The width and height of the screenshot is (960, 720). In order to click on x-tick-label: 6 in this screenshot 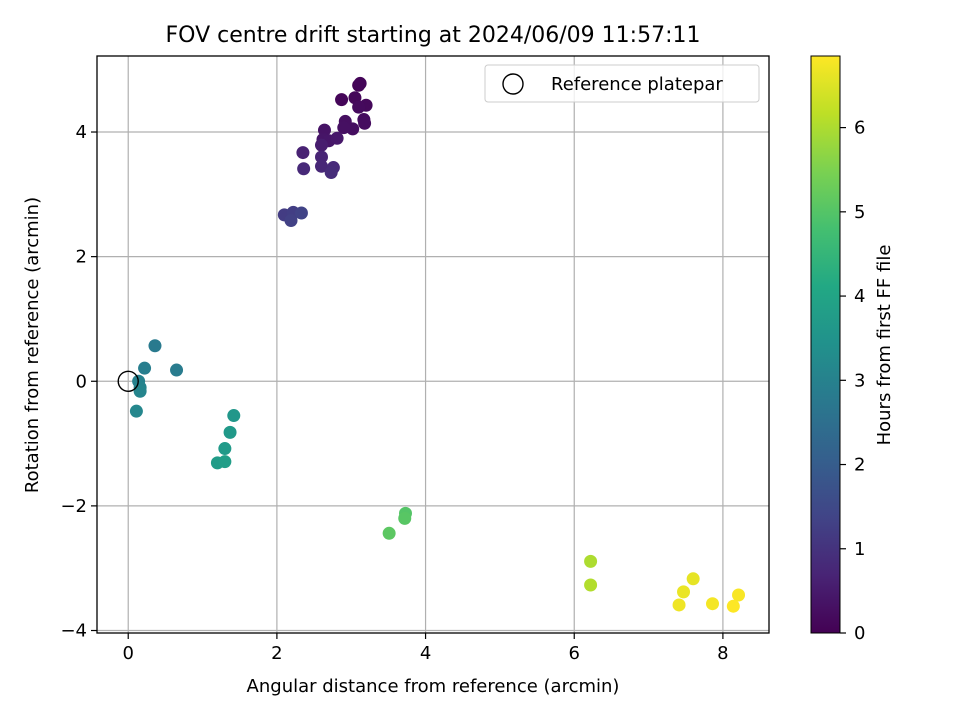, I will do `click(574, 653)`.